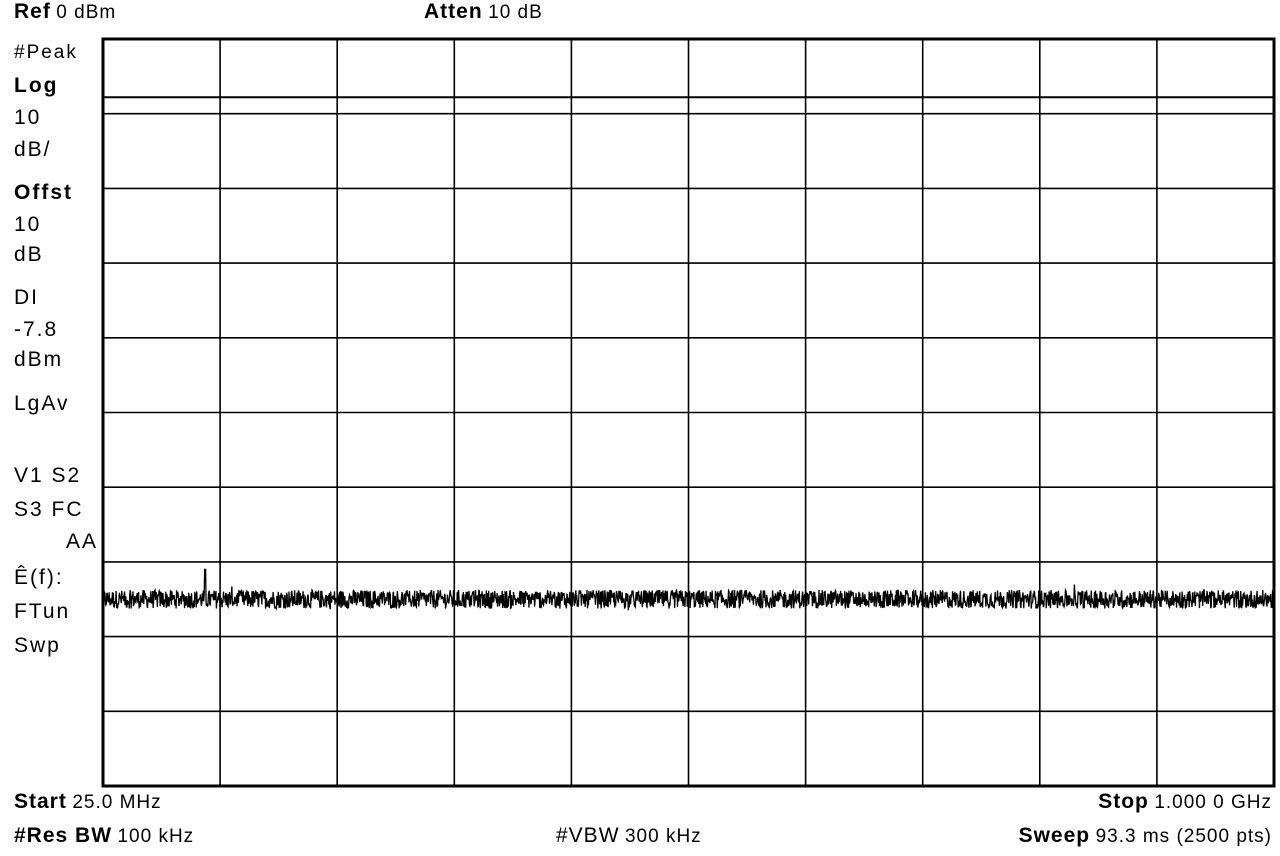 This screenshot has height=856, width=1280. I want to click on video-bandwidth-readout: #VBW 300 kHz, so click(629, 836).